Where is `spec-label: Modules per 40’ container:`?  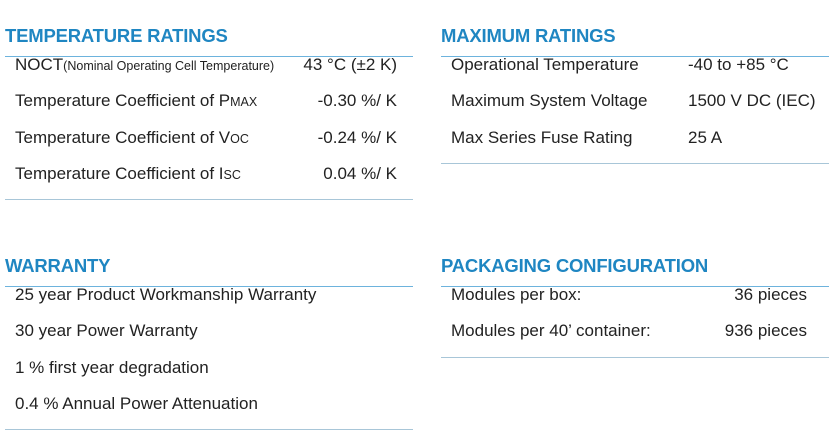
spec-label: Modules per 40’ container: is located at coordinates (551, 331).